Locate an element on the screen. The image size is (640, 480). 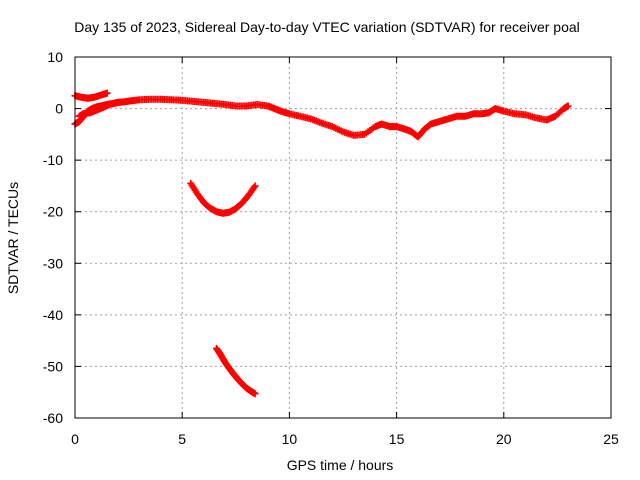
y-axis-label: SDTVAR / TECUs is located at coordinates (13, 238).